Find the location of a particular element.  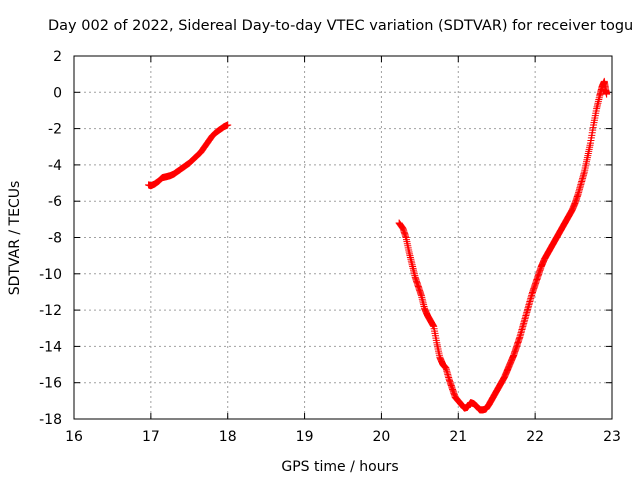

y-tick-label: -4 is located at coordinates (55, 166).